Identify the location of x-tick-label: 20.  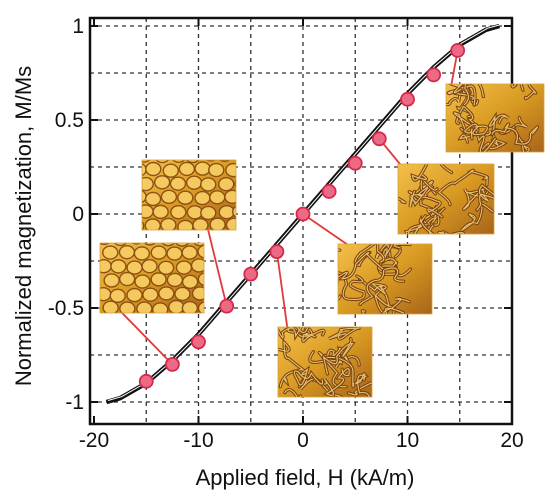
(511, 440).